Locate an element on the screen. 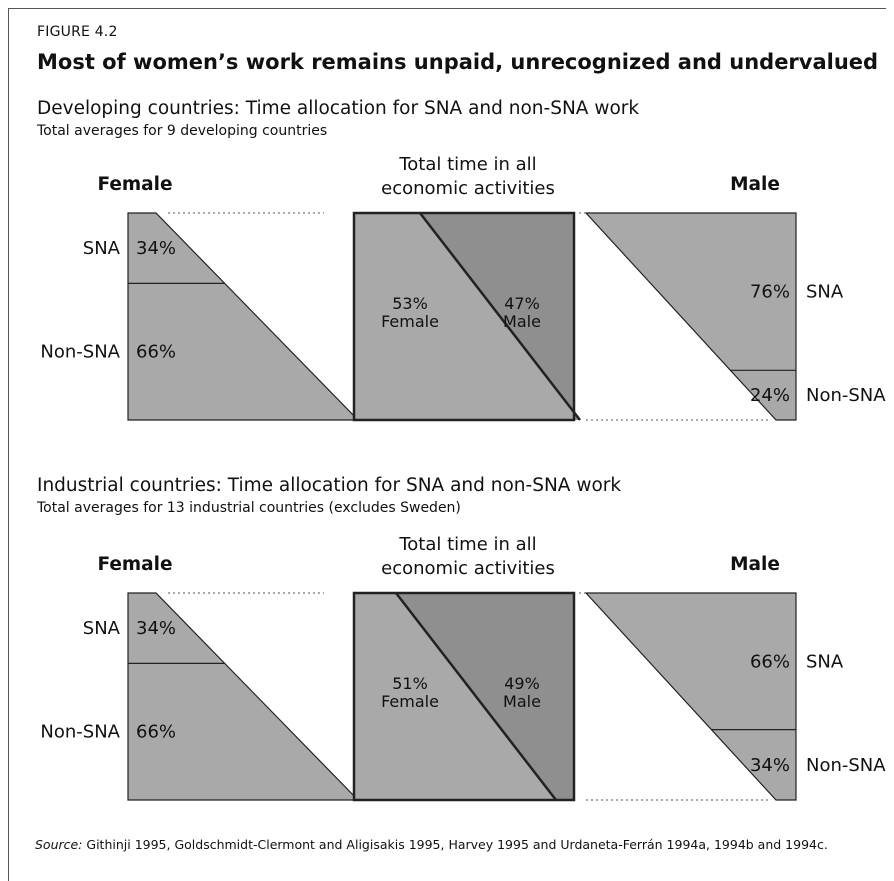 Image resolution: width=894 pixels, height=881 pixels. industrial-total-diagonal is located at coordinates (476, 696).